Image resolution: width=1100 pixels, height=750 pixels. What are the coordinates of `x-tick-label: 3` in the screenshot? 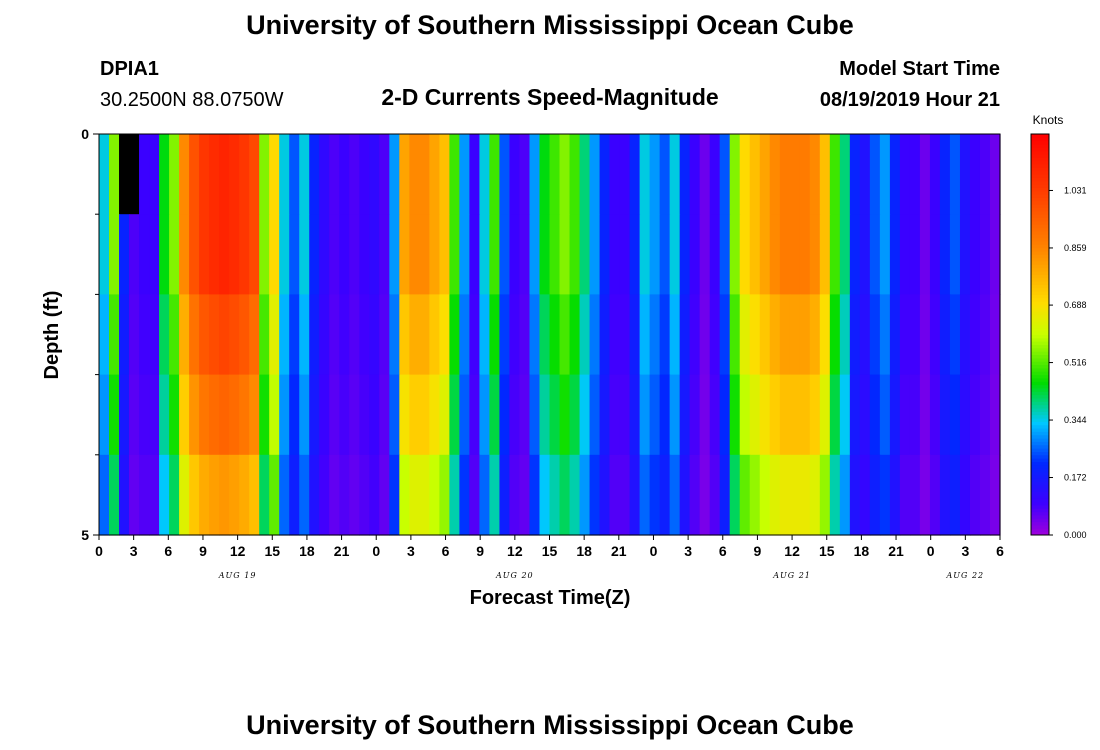 It's located at (688, 551).